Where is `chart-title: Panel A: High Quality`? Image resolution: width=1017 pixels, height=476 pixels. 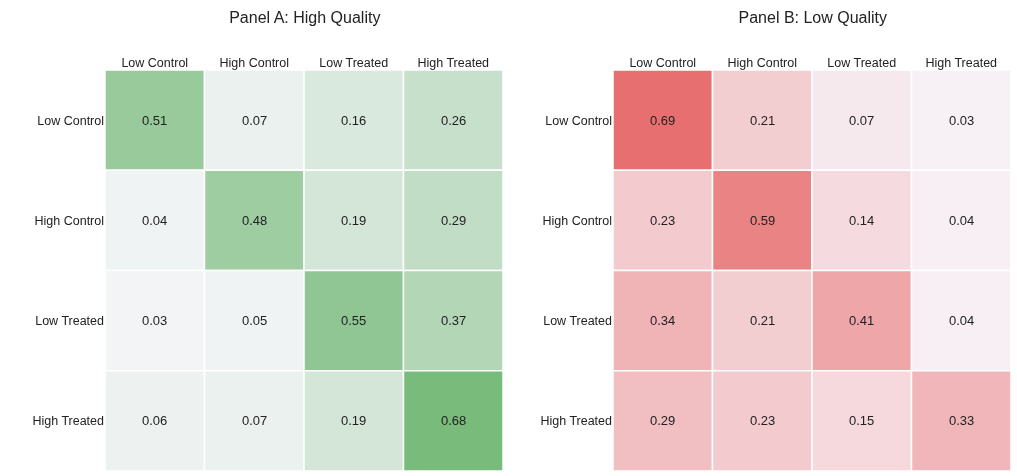
chart-title: Panel A: High Quality is located at coordinates (305, 18).